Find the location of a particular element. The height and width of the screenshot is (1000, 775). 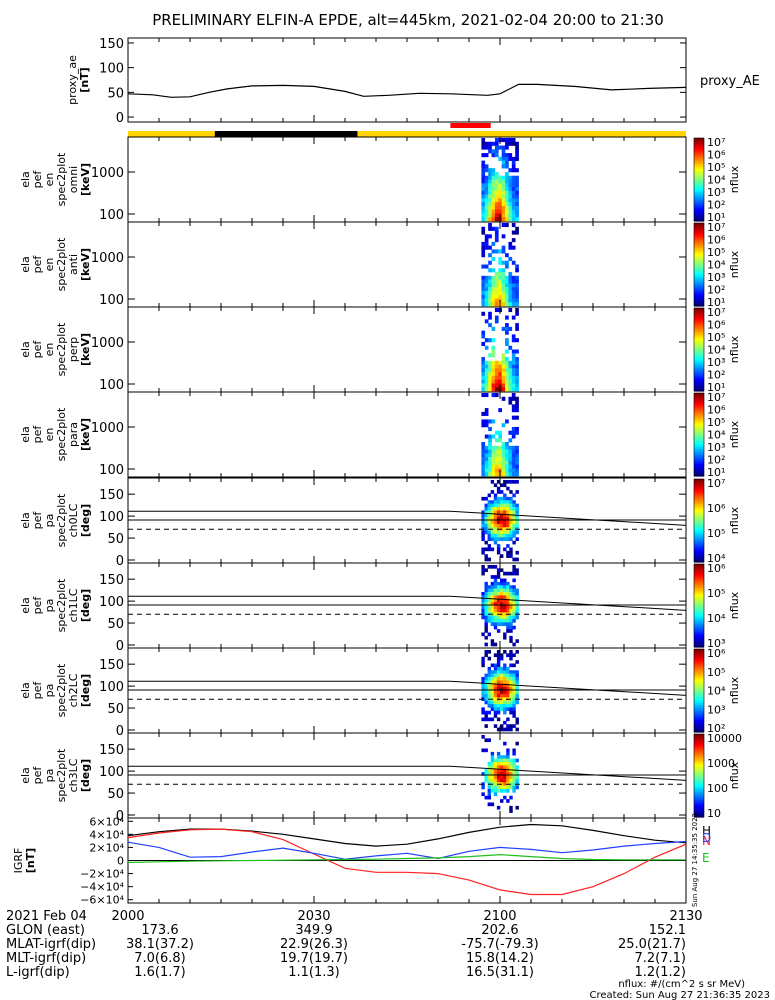

loss-cone-line is located at coordinates (568, 773).